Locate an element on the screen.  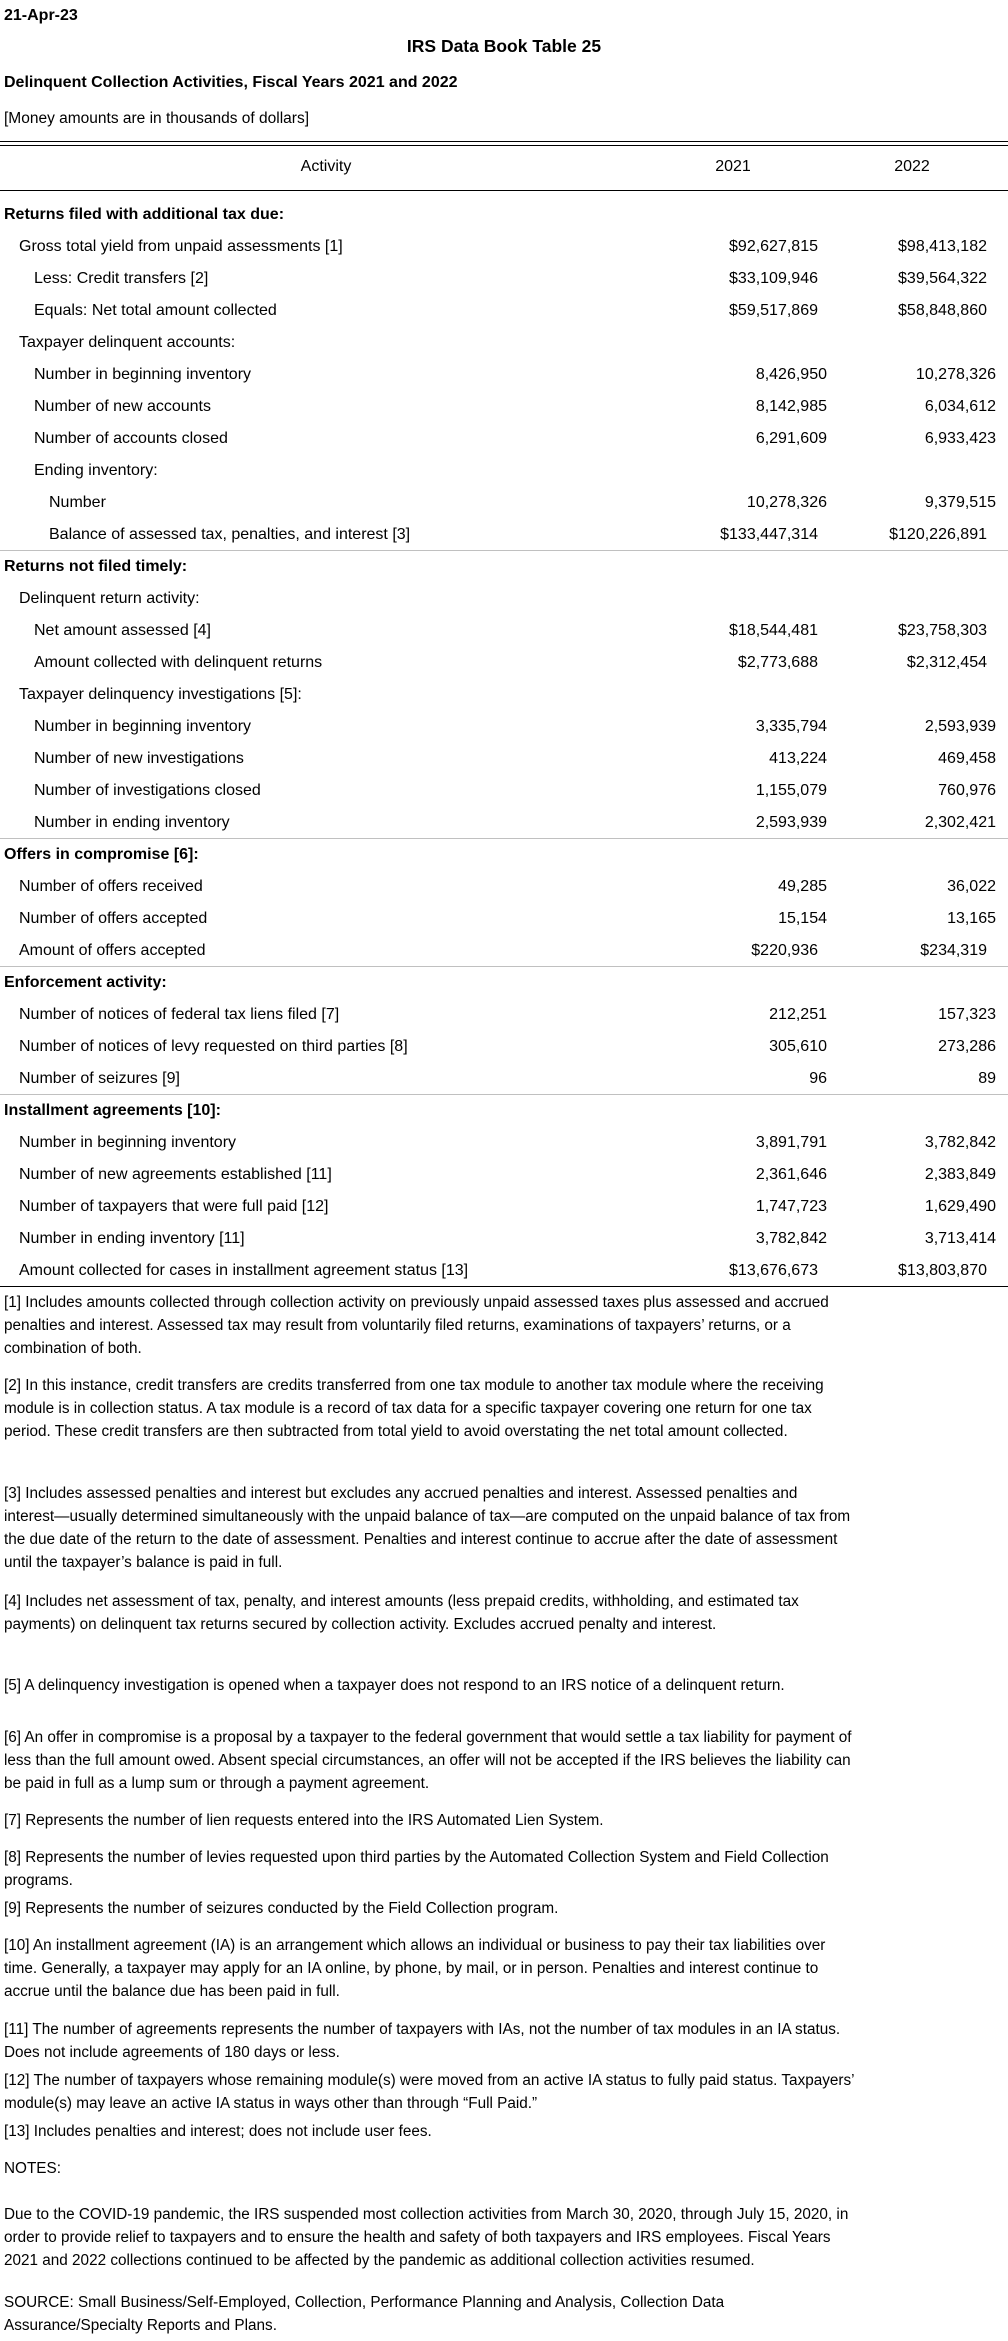
row-label: Number of seizures [9] is located at coordinates (99, 1078).